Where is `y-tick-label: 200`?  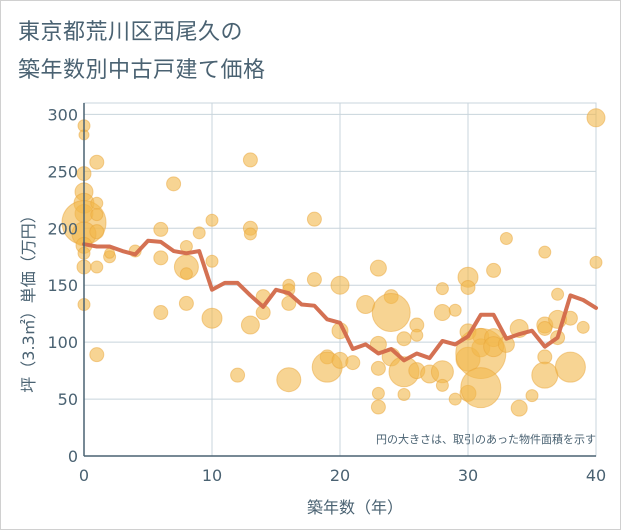 y-tick-label: 200 is located at coordinates (62, 228).